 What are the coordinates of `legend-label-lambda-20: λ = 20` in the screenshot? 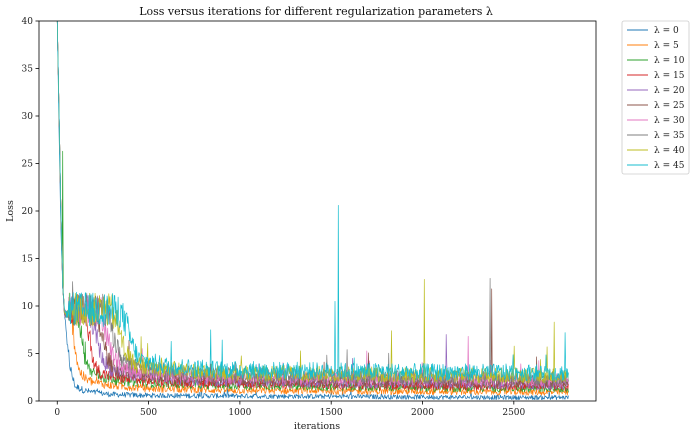 It's located at (669, 91).